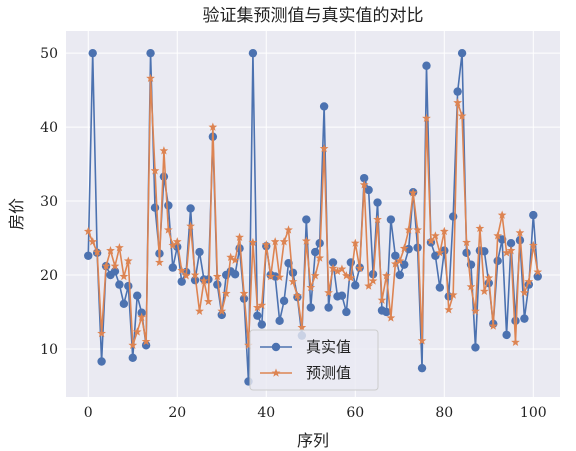 Image resolution: width=576 pixels, height=451 pixels. I want to click on x-tick-label: 60, so click(355, 413).